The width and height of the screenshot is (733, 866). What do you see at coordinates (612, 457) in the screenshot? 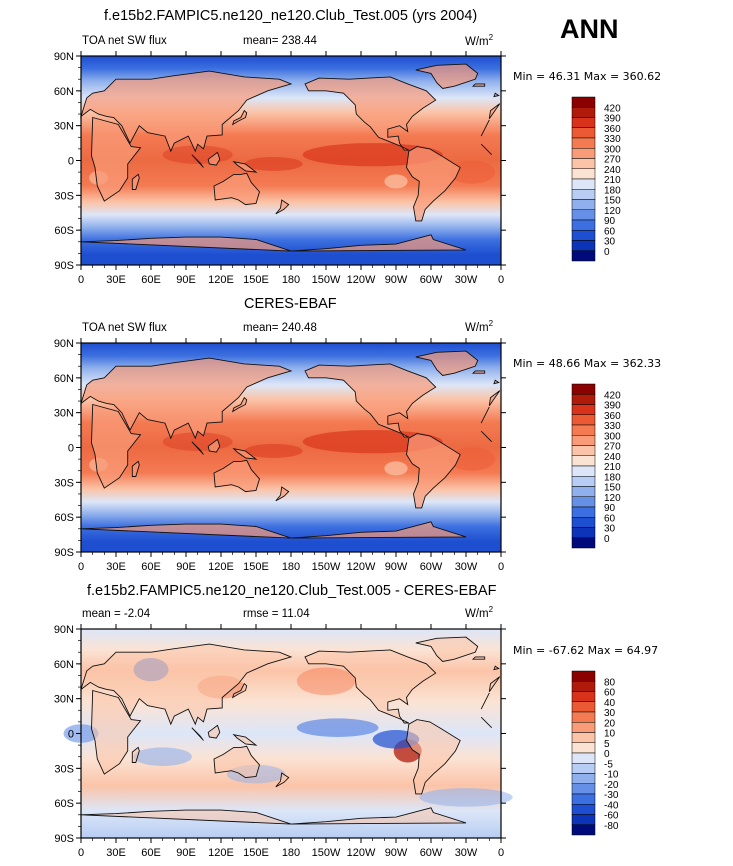
I see `colorbar-label: 240` at bounding box center [612, 457].